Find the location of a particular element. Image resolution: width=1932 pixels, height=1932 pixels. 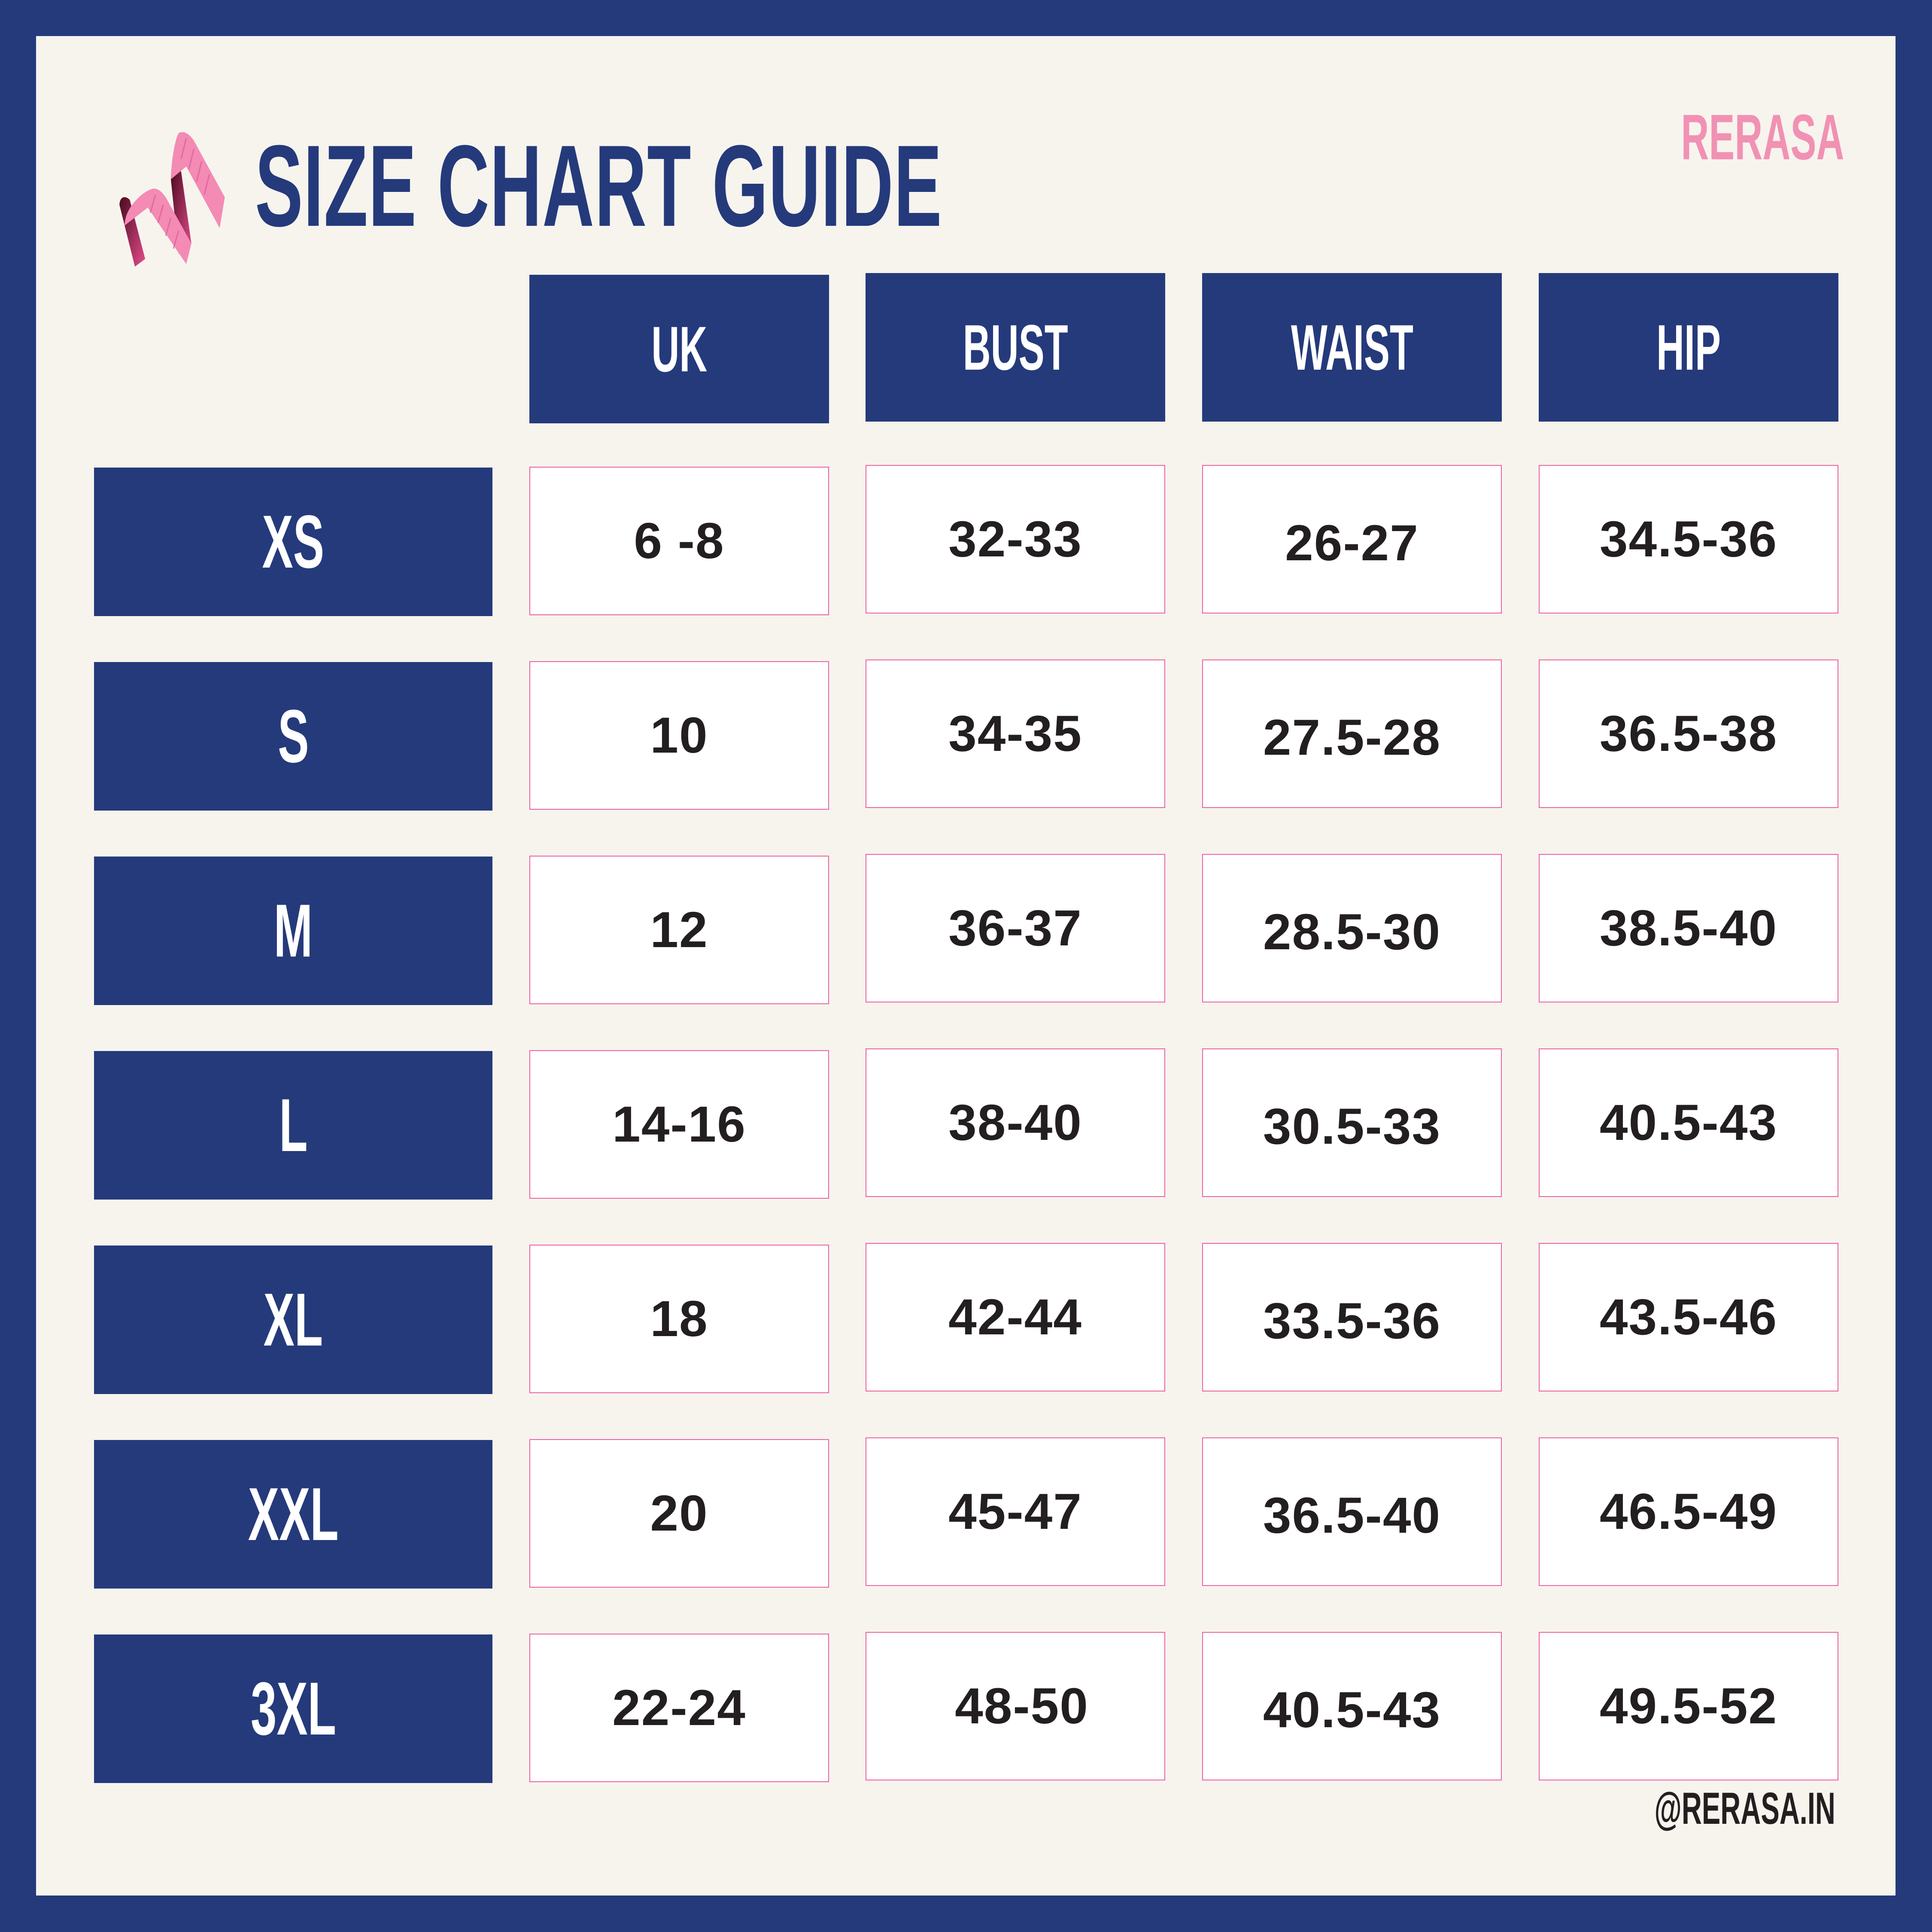

cell-value: 6 -8 is located at coordinates (680, 541).